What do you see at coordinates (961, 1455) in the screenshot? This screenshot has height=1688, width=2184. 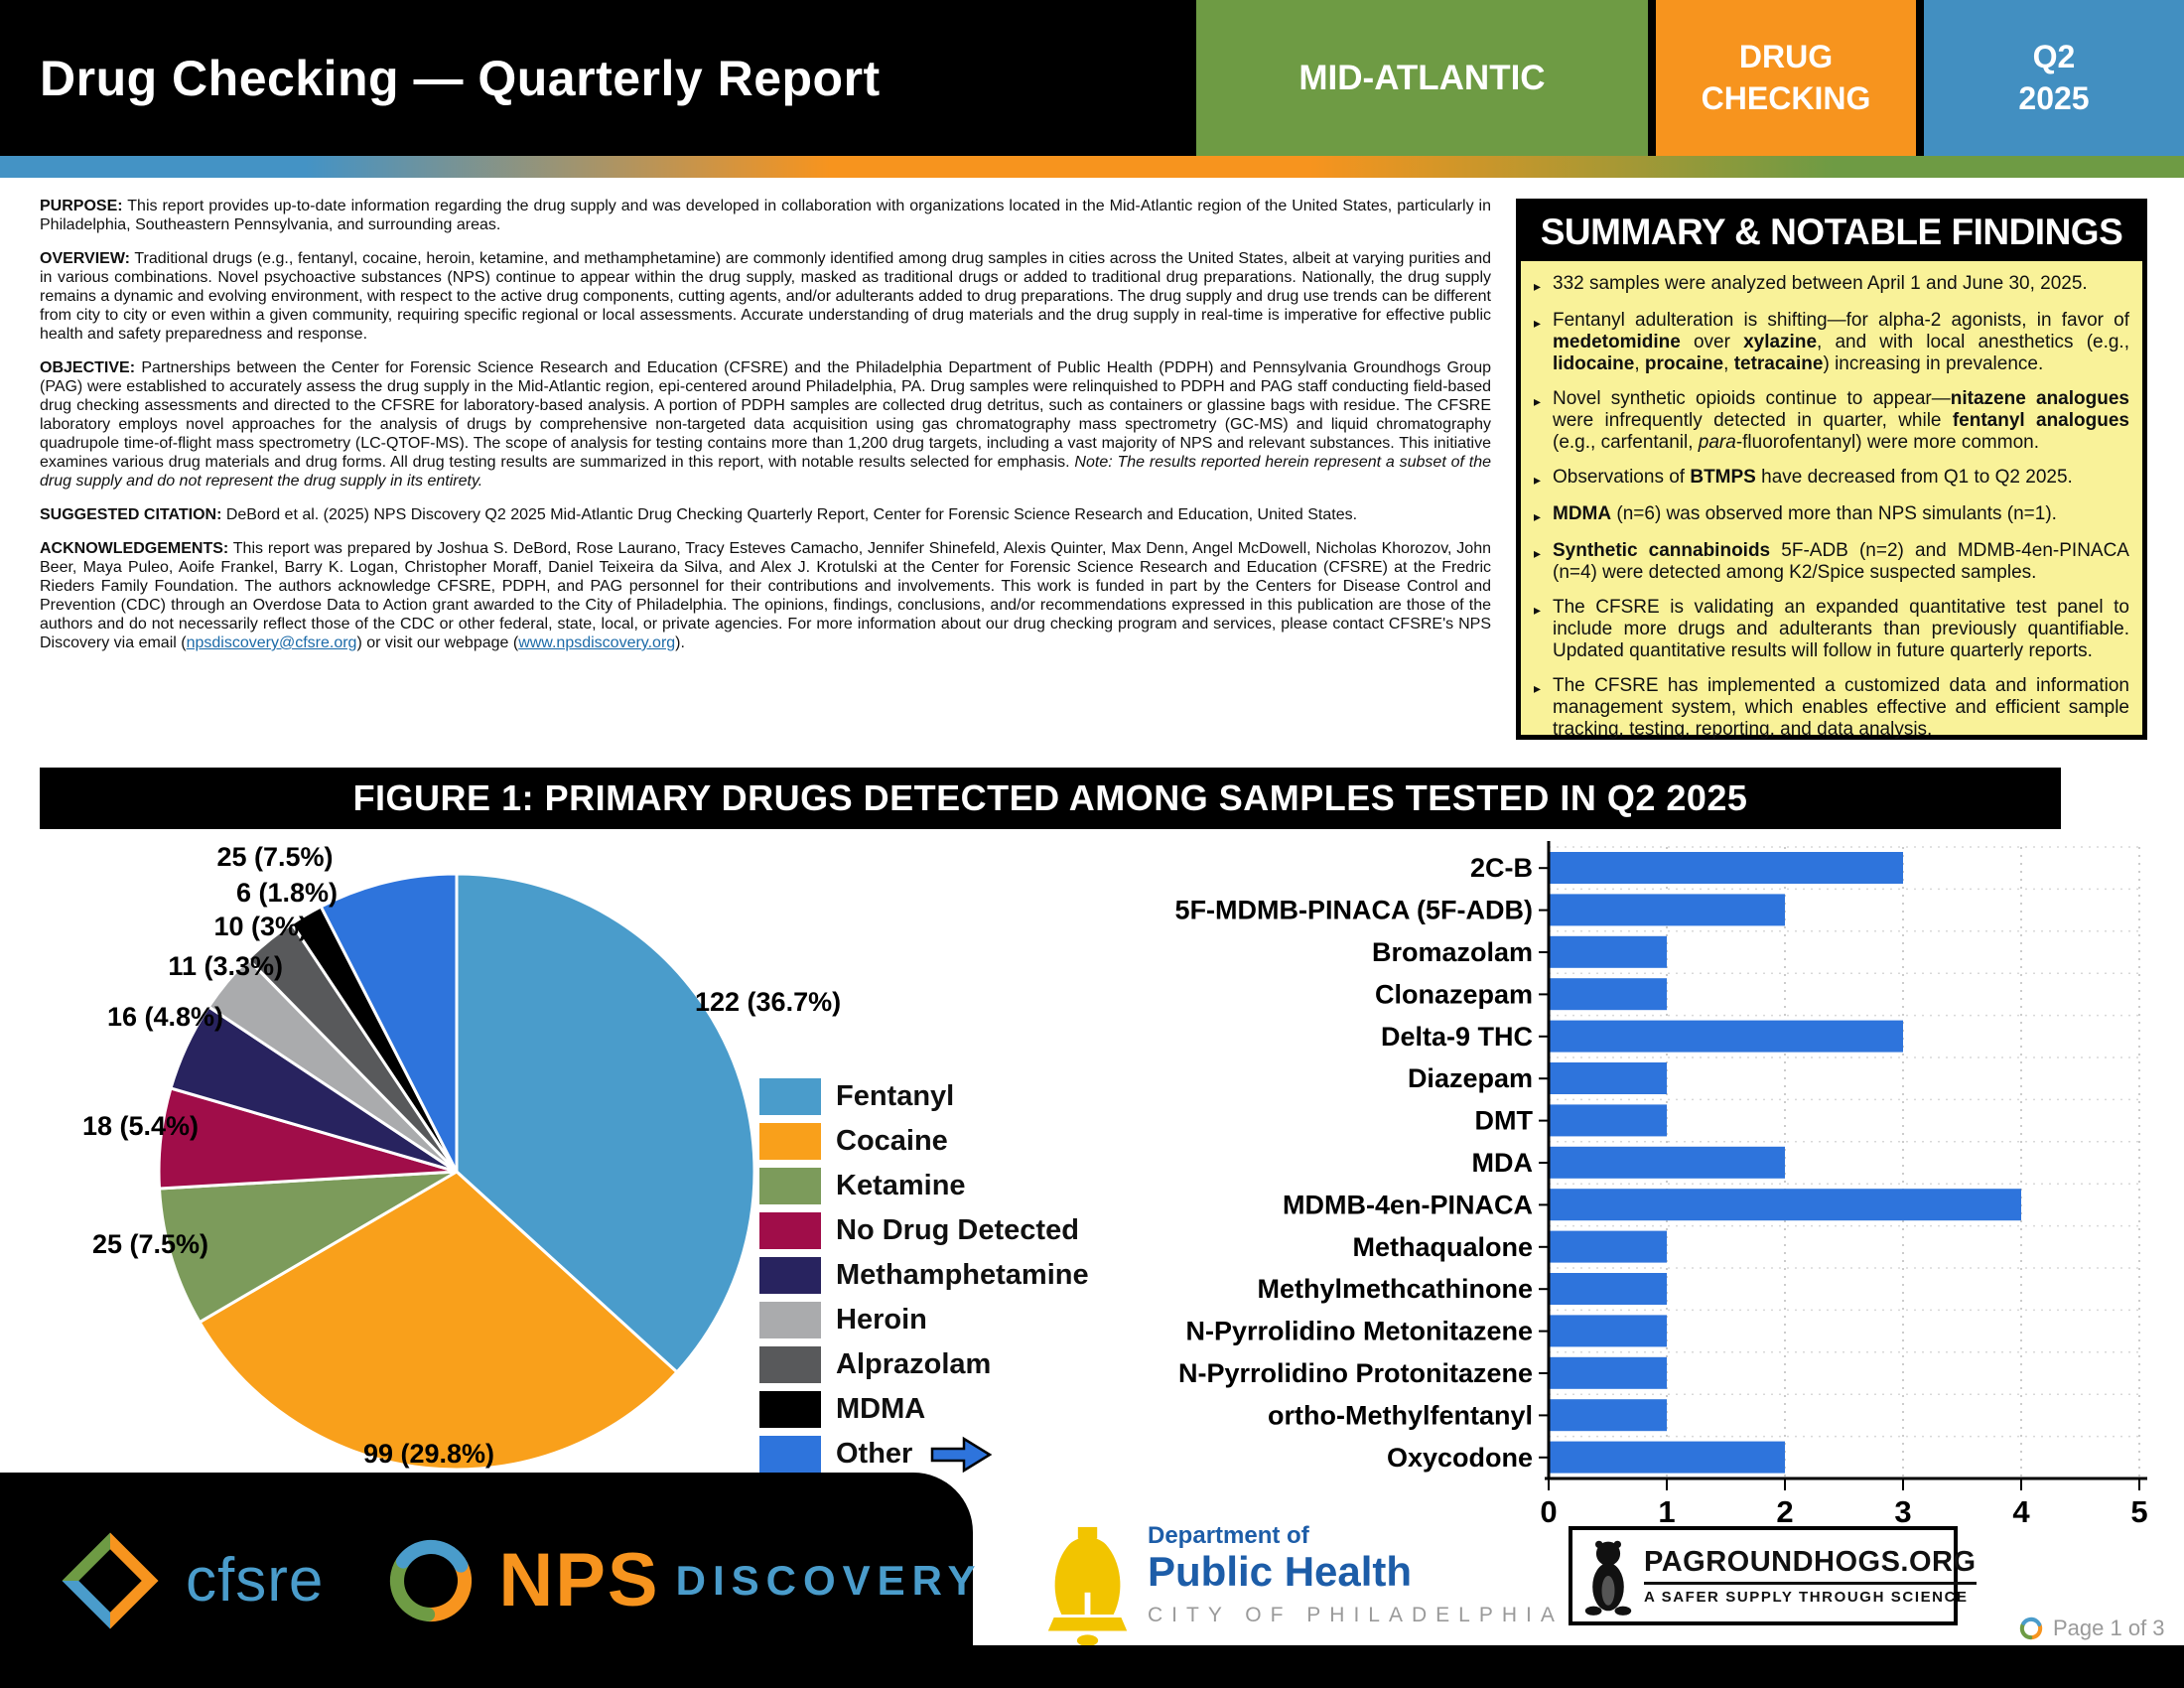 I see `arrow-right-icon` at bounding box center [961, 1455].